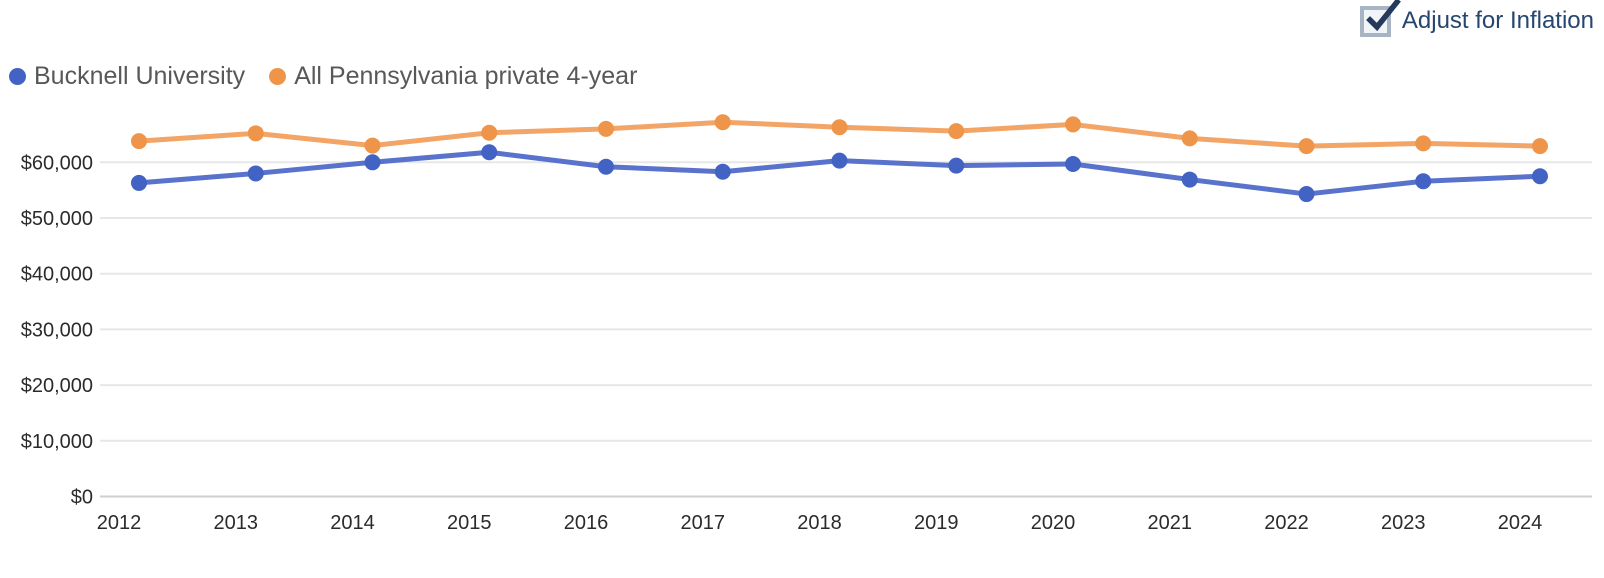 The width and height of the screenshot is (1604, 578). What do you see at coordinates (57, 275) in the screenshot?
I see `y-tick-label: $40,000` at bounding box center [57, 275].